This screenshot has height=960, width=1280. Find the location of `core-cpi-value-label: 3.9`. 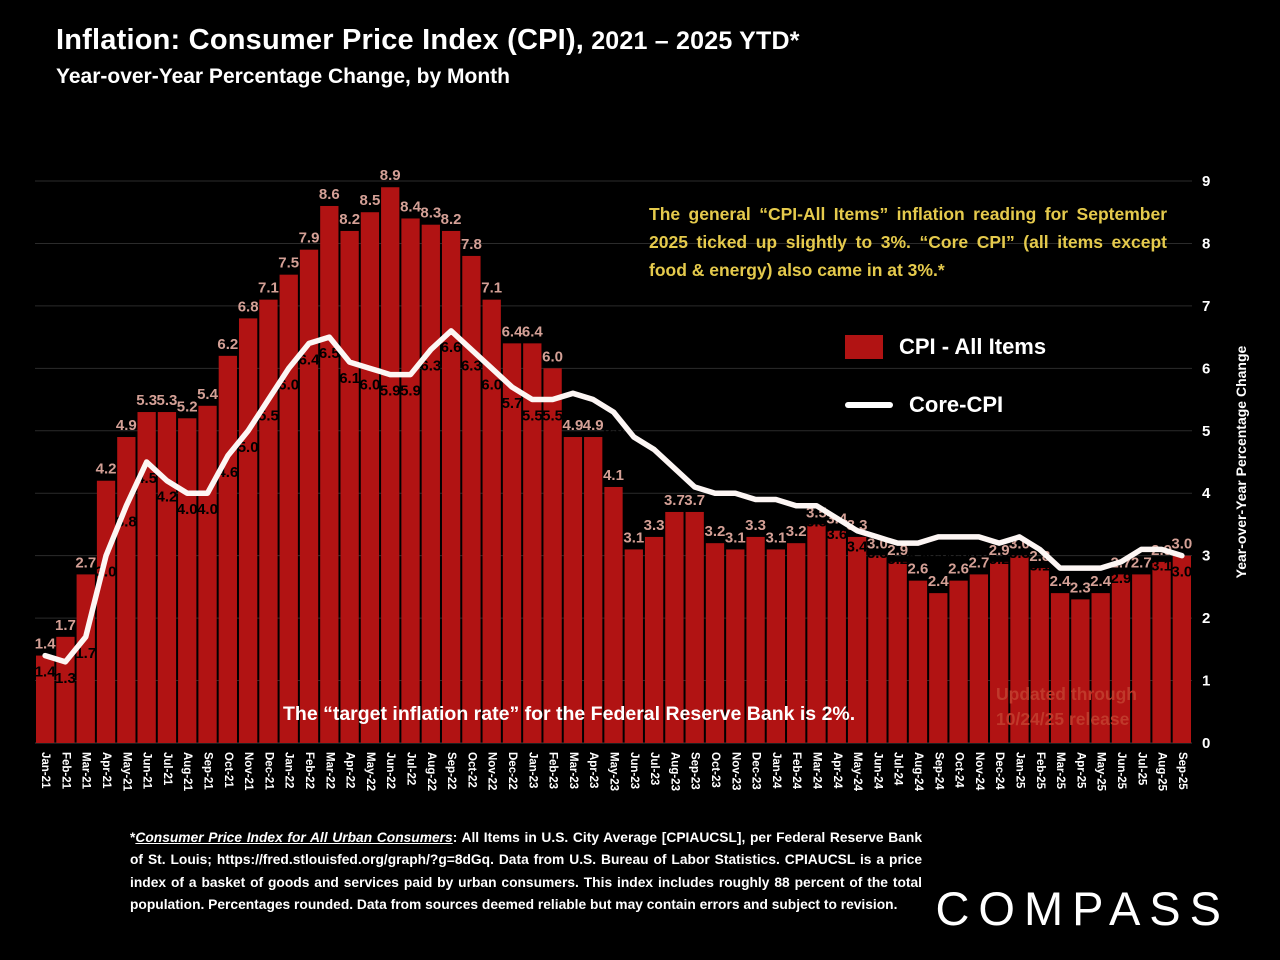

core-cpi-value-label: 3.9 is located at coordinates (755, 515).